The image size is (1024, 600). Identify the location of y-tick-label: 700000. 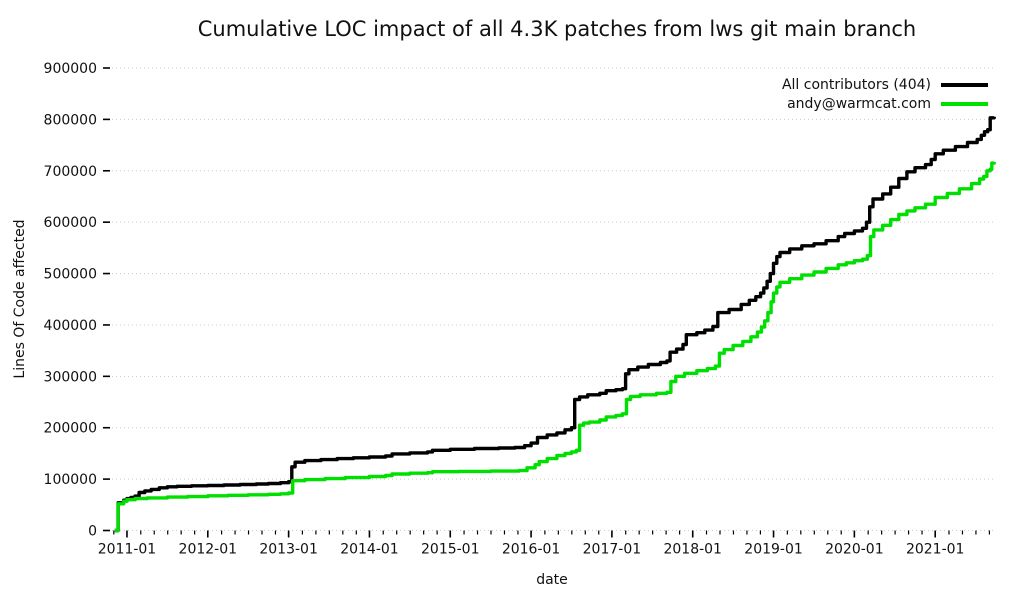
(70, 172).